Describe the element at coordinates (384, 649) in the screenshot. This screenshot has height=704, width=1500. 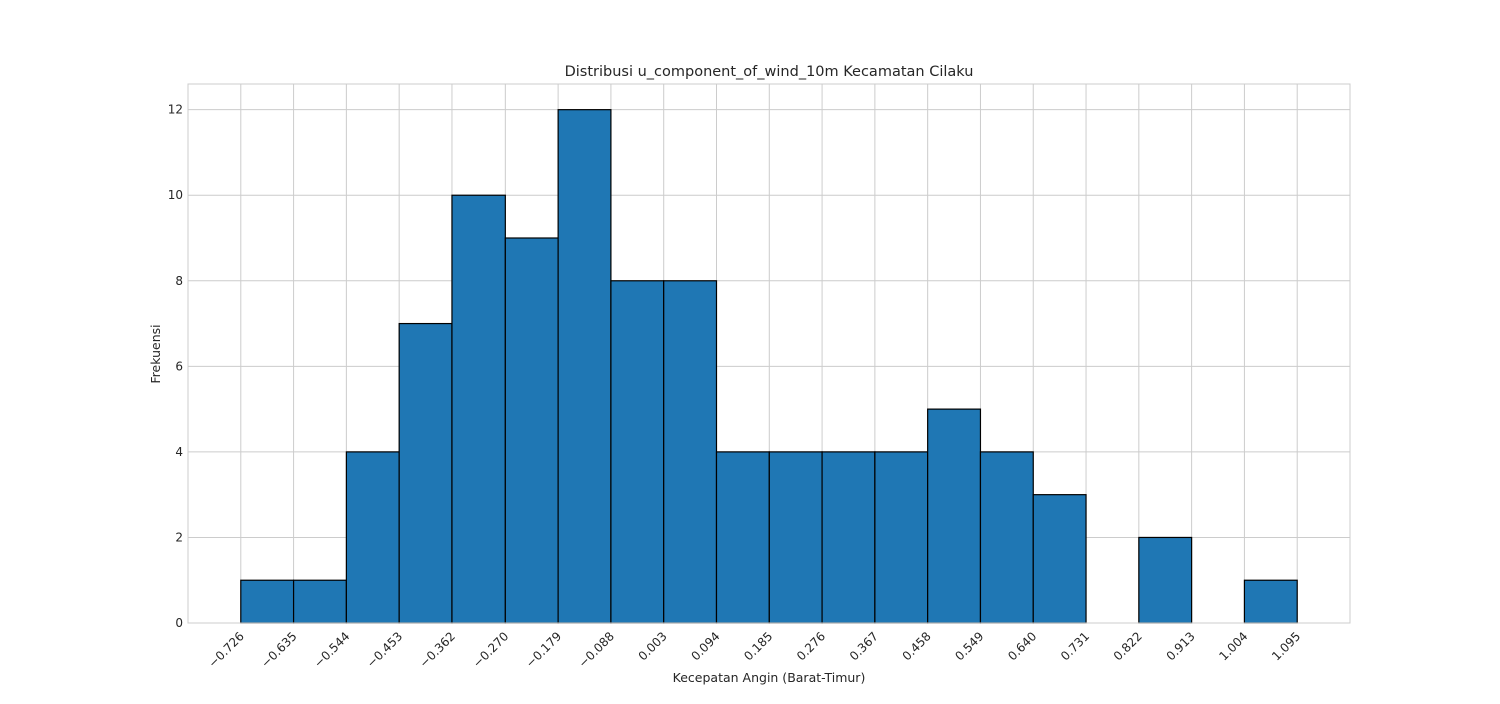
I see `x-tick-label: −0.453` at that location.